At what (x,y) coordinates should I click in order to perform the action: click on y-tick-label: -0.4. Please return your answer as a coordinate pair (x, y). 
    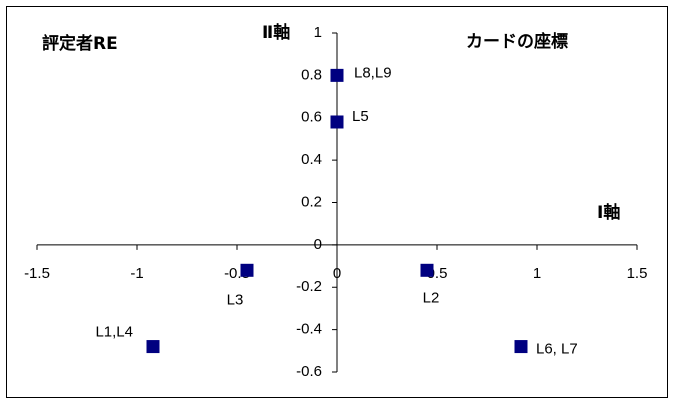
    Looking at the image, I should click on (309, 329).